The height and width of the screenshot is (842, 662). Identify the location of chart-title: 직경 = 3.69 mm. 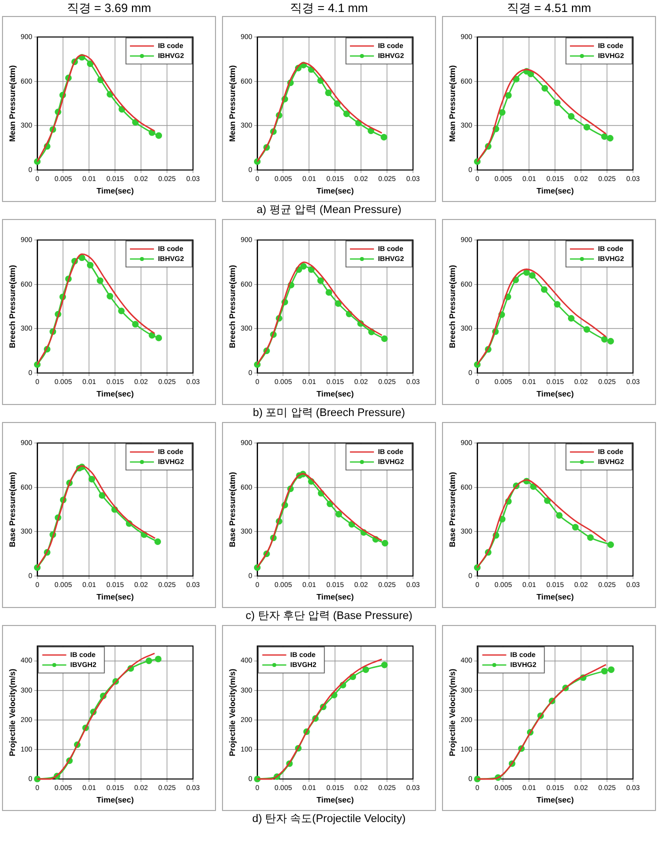
(109, 8).